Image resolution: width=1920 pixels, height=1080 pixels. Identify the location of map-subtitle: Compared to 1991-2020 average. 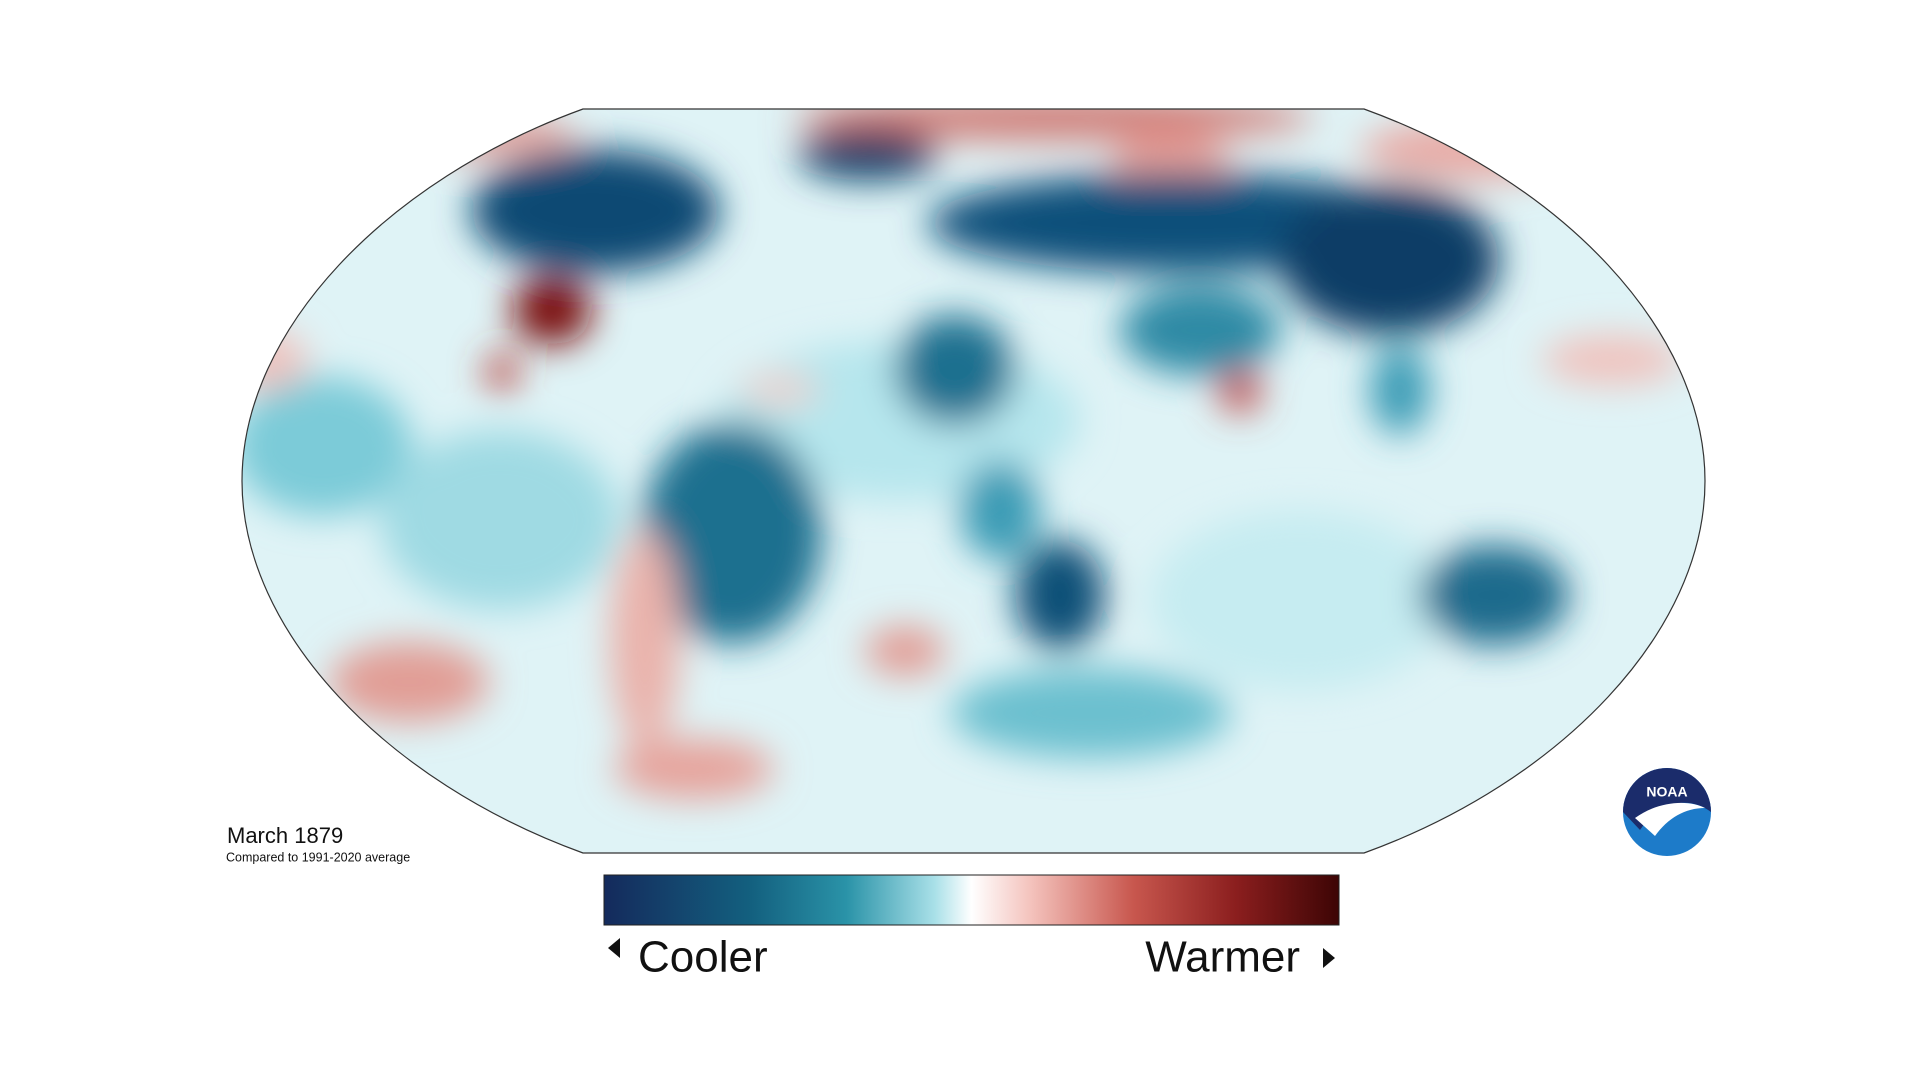
(318, 857).